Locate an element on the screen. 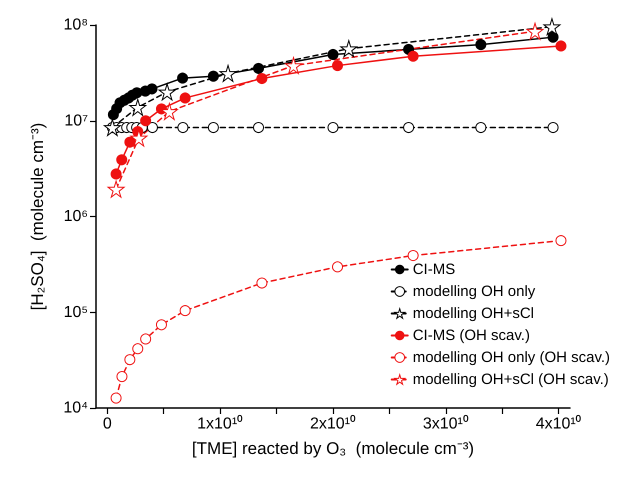 The height and width of the screenshot is (477, 635). y-tick-label: 10⁴ is located at coordinates (75, 408).